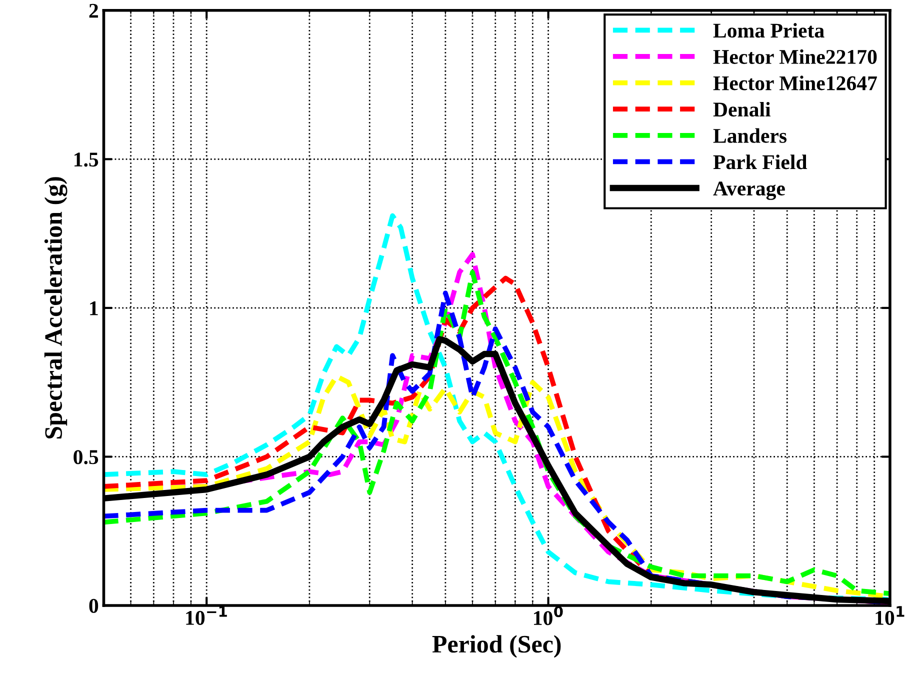 Image resolution: width=910 pixels, height=692 pixels. What do you see at coordinates (742, 109) in the screenshot?
I see `legend-label: Denali` at bounding box center [742, 109].